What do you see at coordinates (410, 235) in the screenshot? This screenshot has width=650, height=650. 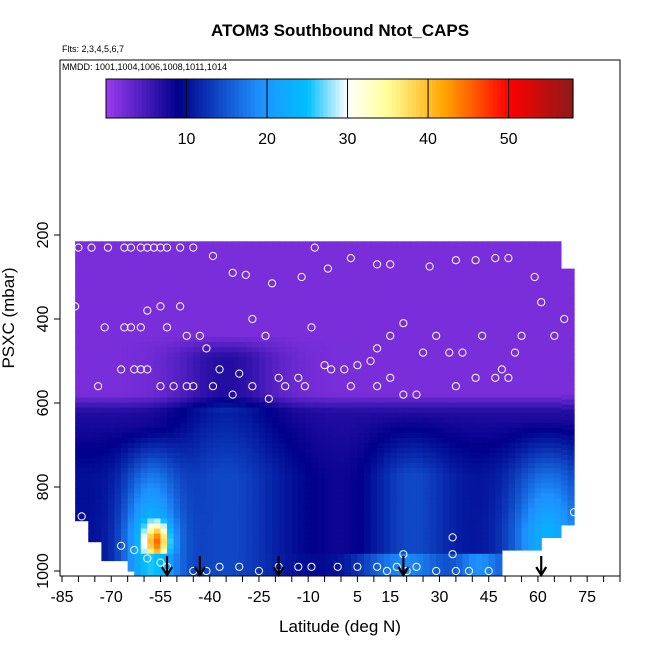 I see `observation-point` at bounding box center [410, 235].